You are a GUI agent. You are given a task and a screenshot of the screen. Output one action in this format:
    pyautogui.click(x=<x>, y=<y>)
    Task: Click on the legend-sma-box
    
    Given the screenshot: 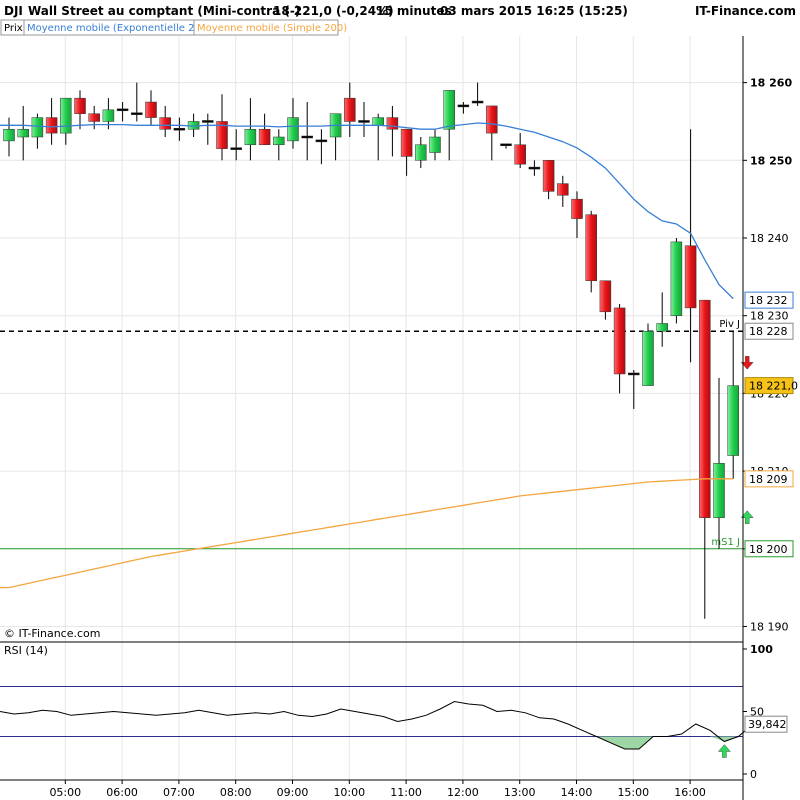 What is the action you would take?
    pyautogui.click(x=266, y=27)
    